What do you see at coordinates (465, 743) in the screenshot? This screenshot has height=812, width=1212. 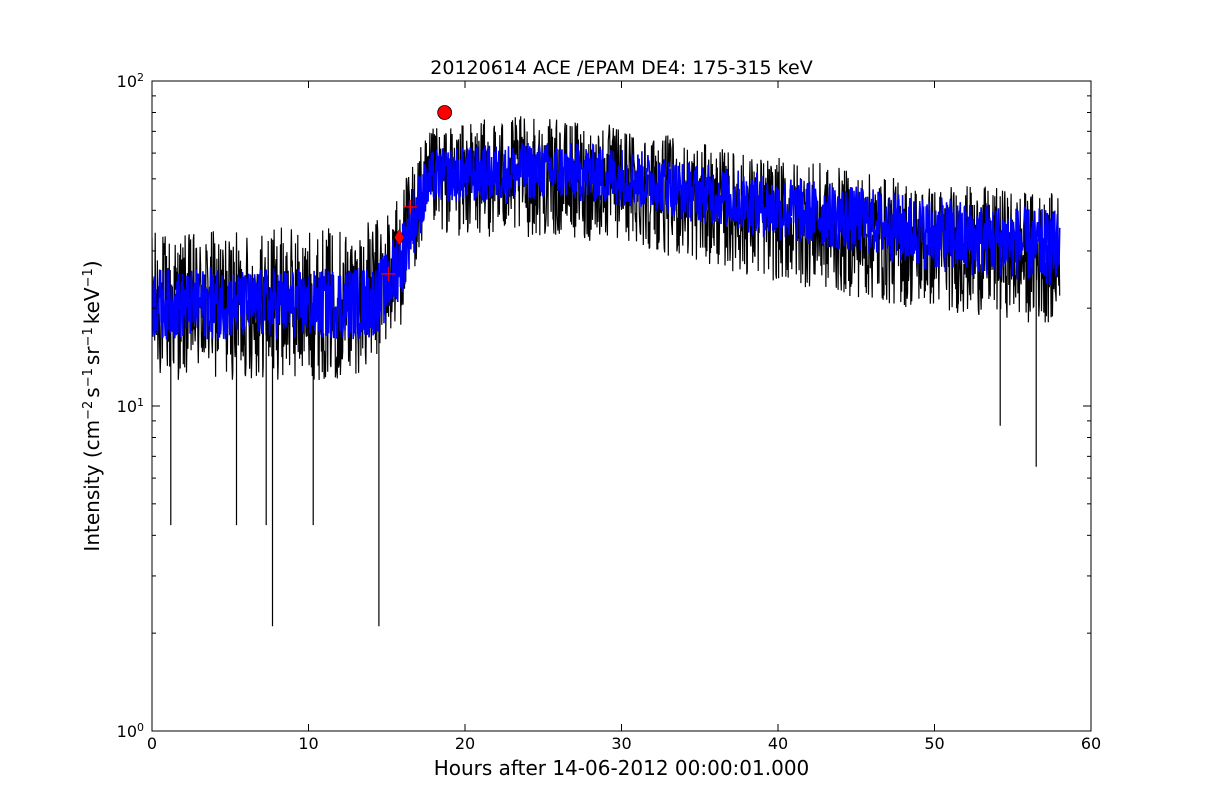 I see `x-tick-label: 20` at bounding box center [465, 743].